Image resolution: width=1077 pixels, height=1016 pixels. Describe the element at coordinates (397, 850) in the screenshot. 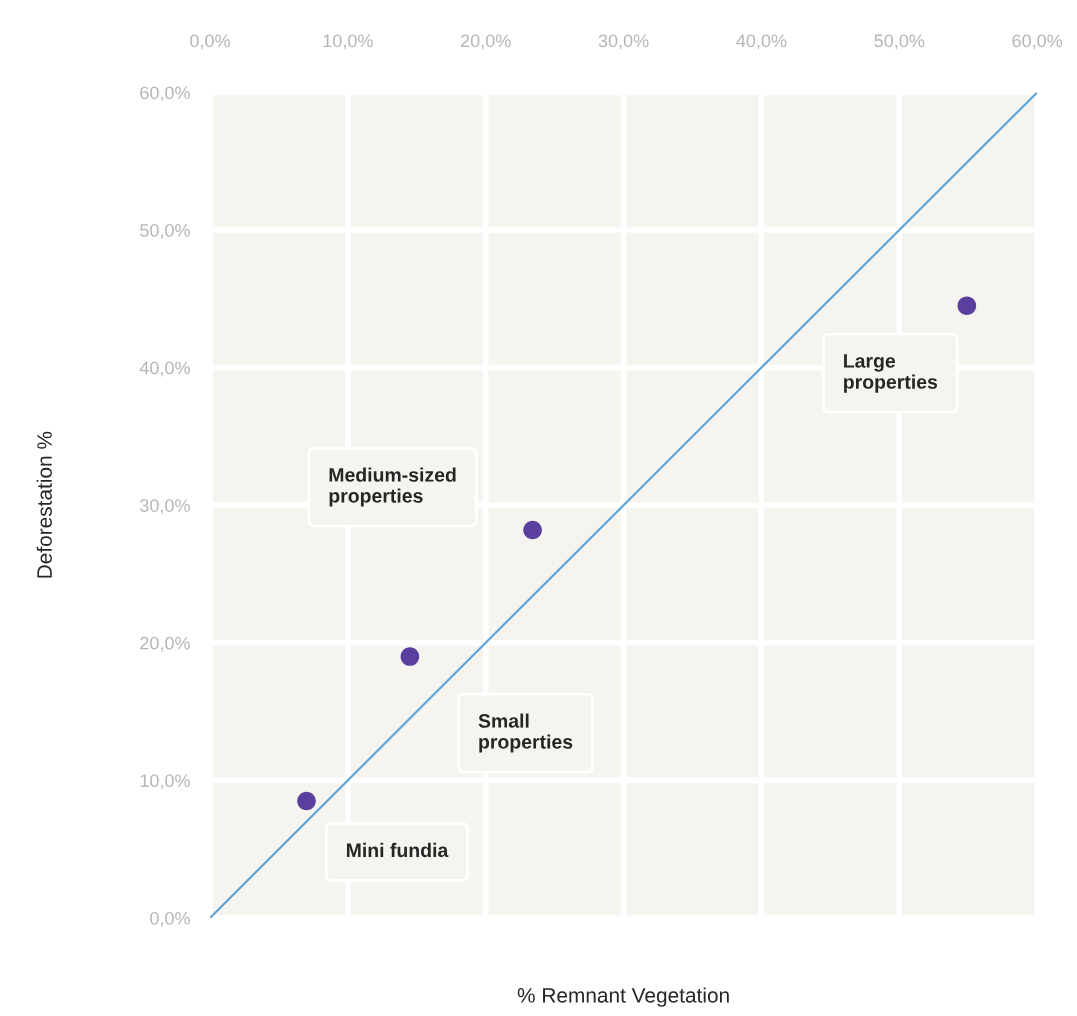

I see `annotation: Mini fundia` at that location.